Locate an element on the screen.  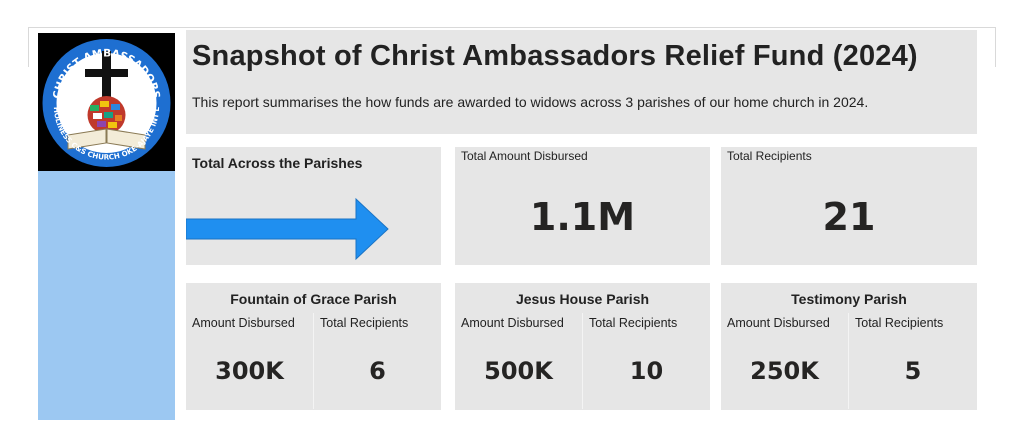
frame-border-right is located at coordinates (995, 47).